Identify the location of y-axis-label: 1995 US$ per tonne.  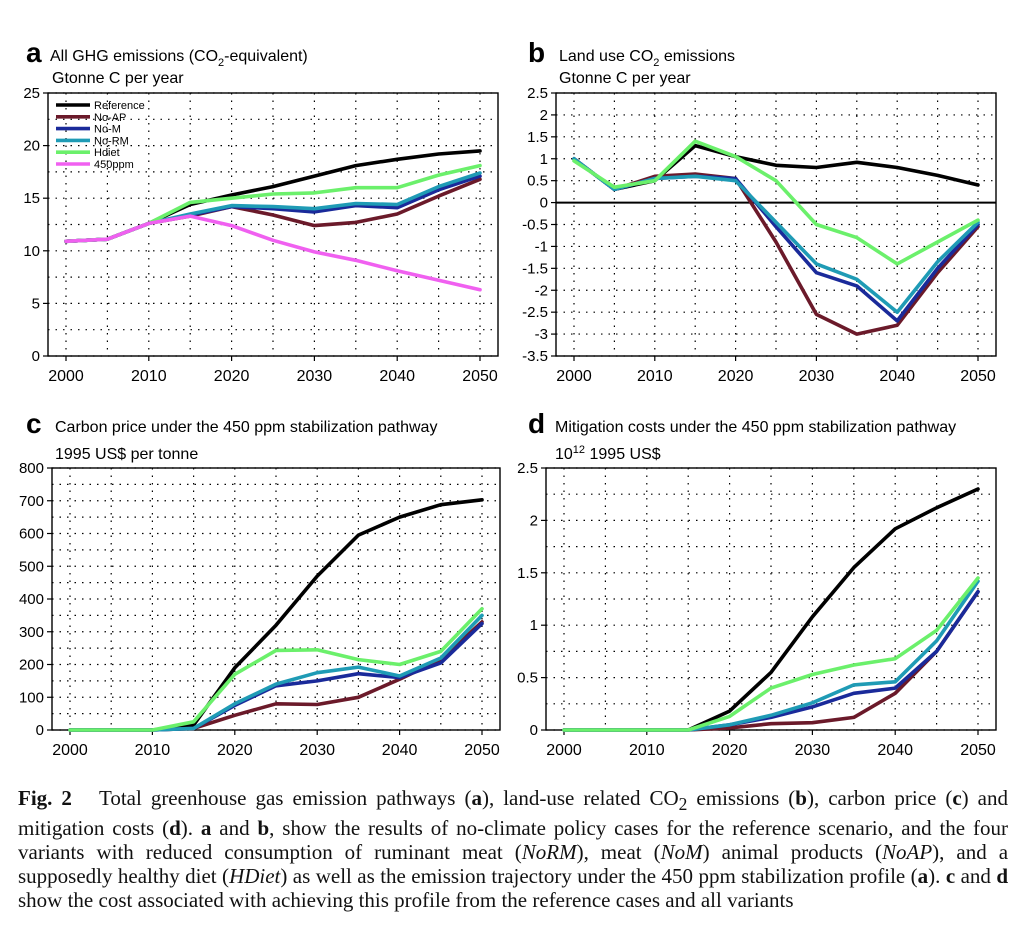
(126, 454).